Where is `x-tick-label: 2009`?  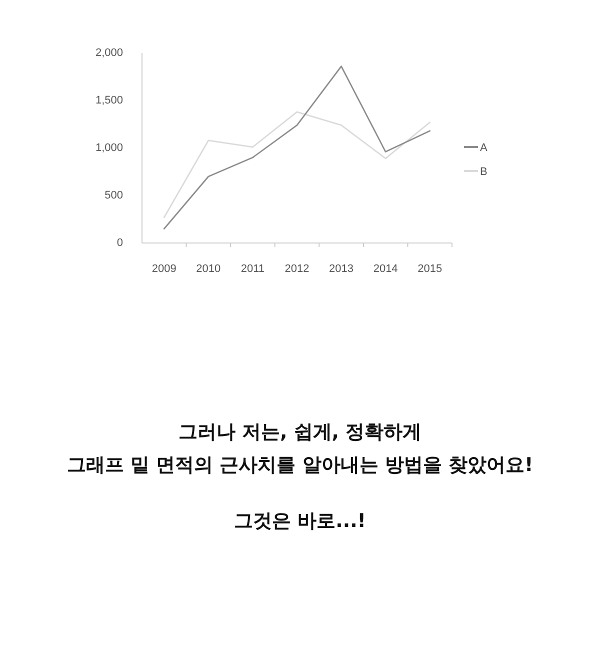
x-tick-label: 2009 is located at coordinates (164, 269).